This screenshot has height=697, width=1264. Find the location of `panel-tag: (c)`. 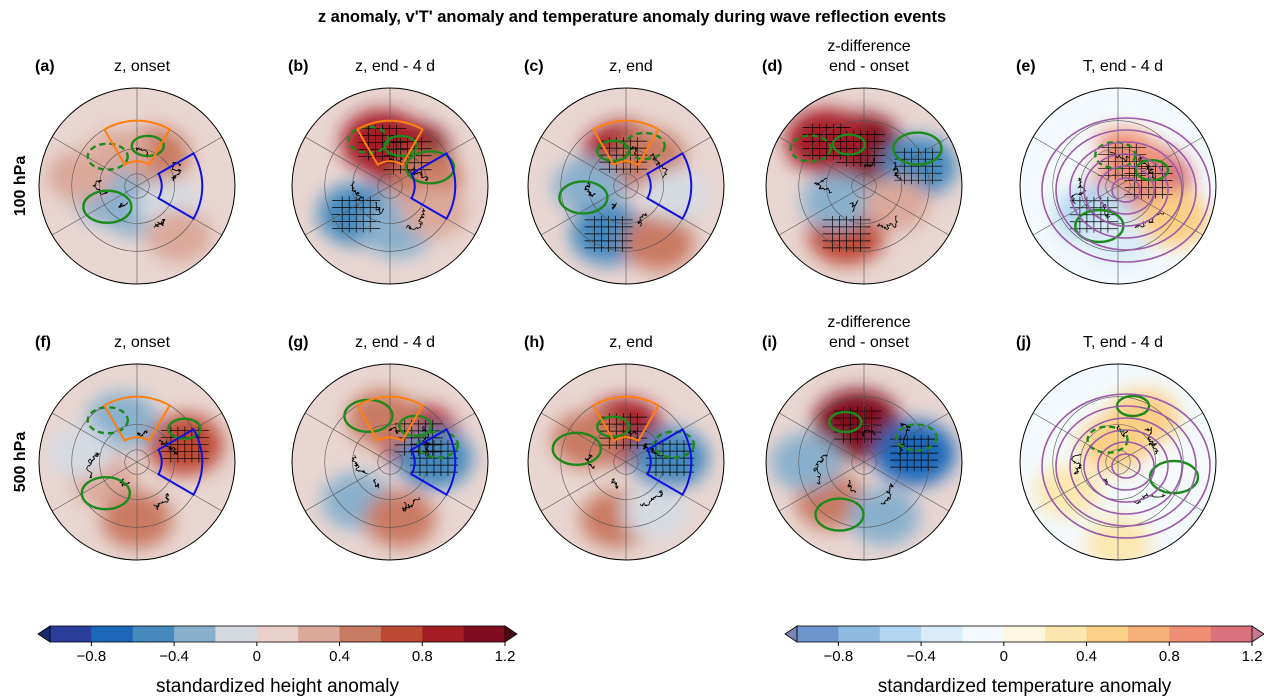

panel-tag: (c) is located at coordinates (534, 66).